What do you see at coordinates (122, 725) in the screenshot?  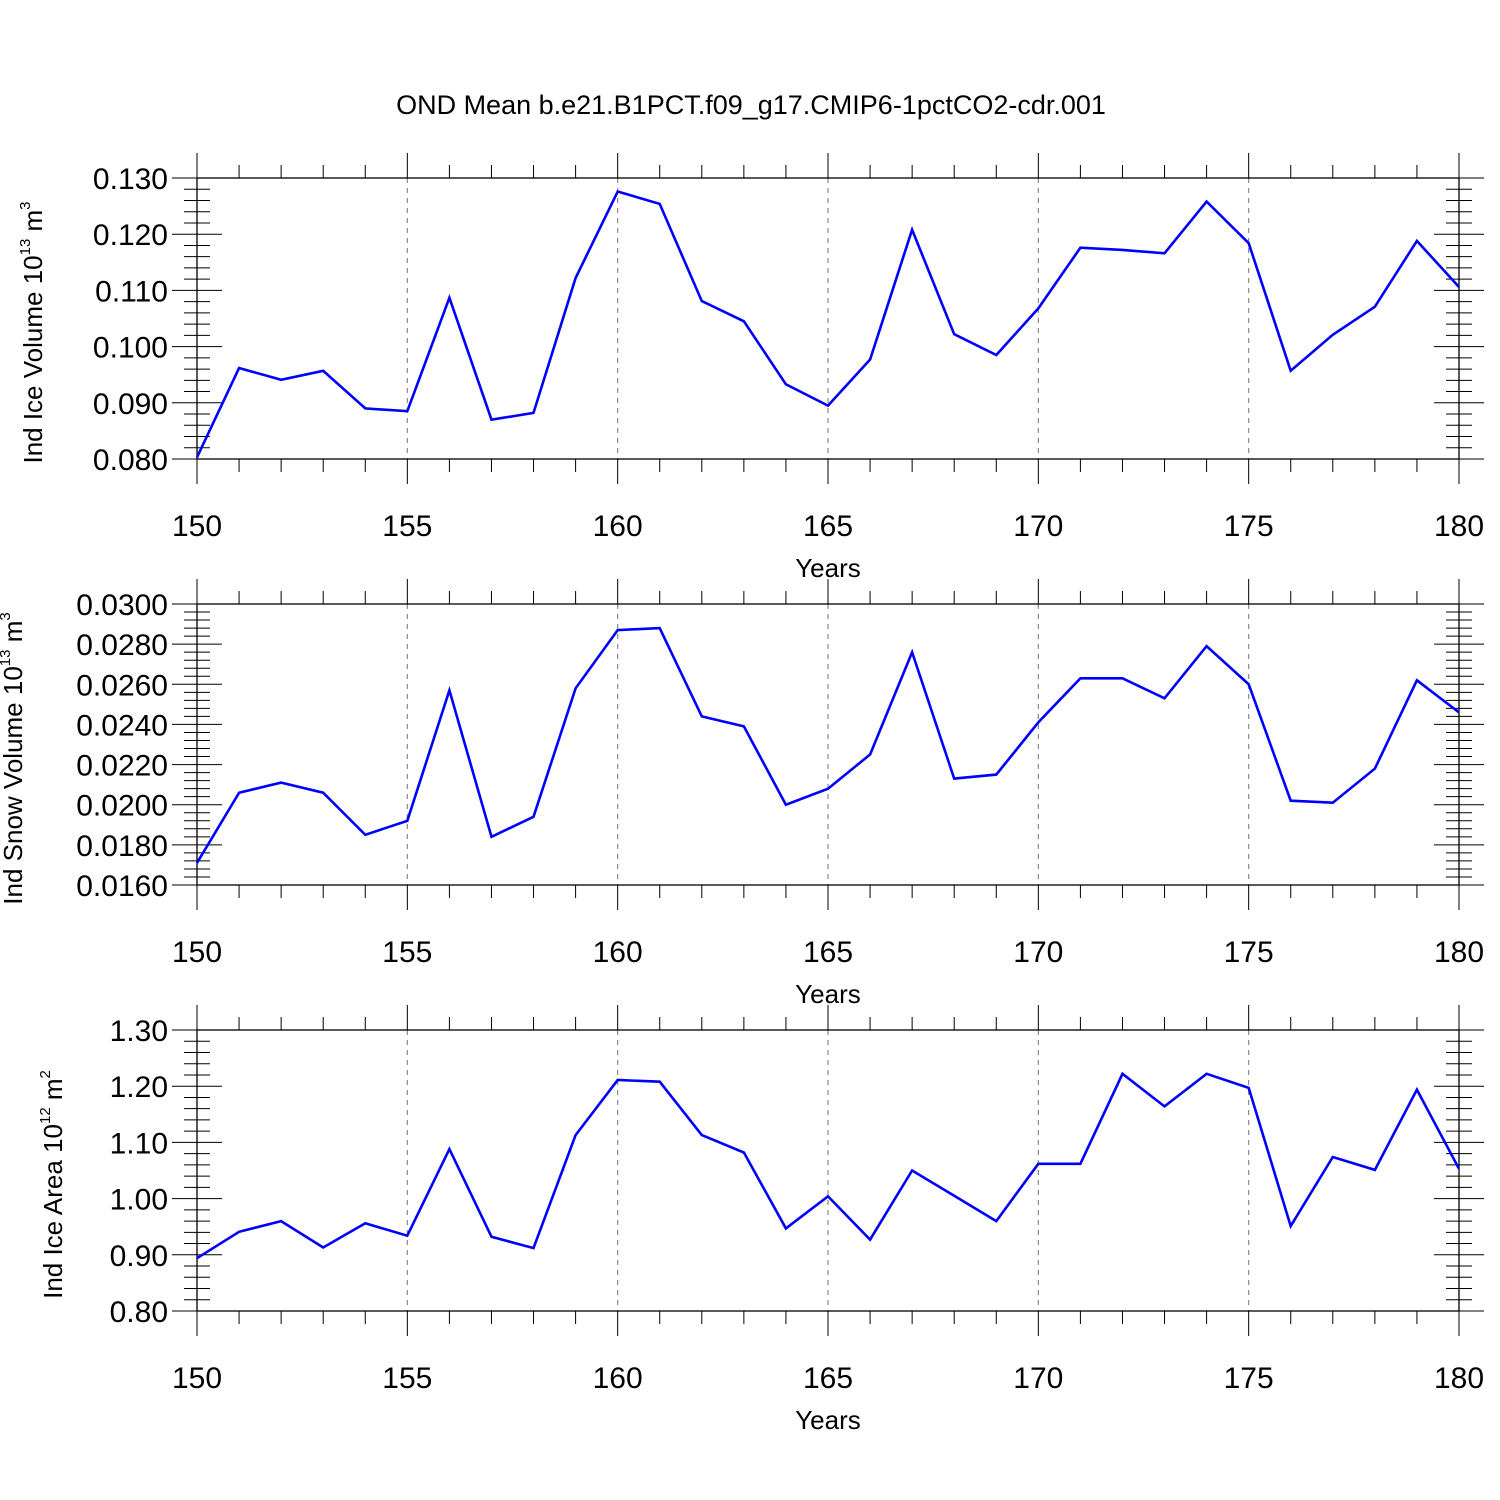 I see `y-tick-label: 0.0240` at bounding box center [122, 725].